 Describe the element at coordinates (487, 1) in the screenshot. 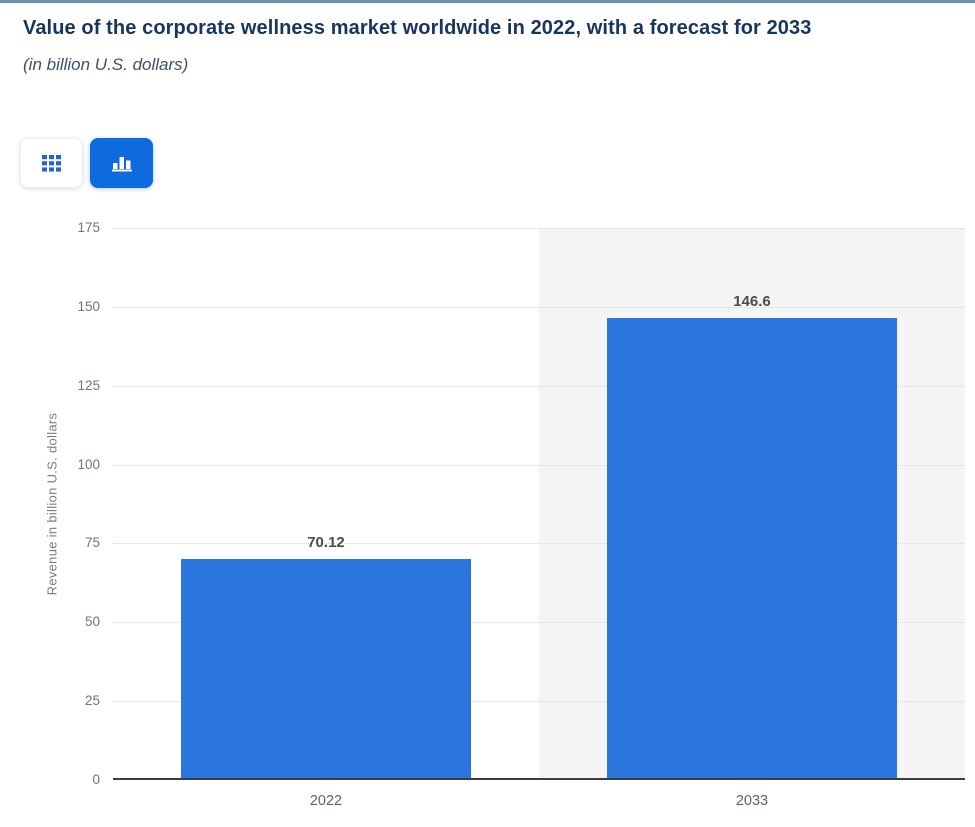

I see `page-top-border` at that location.